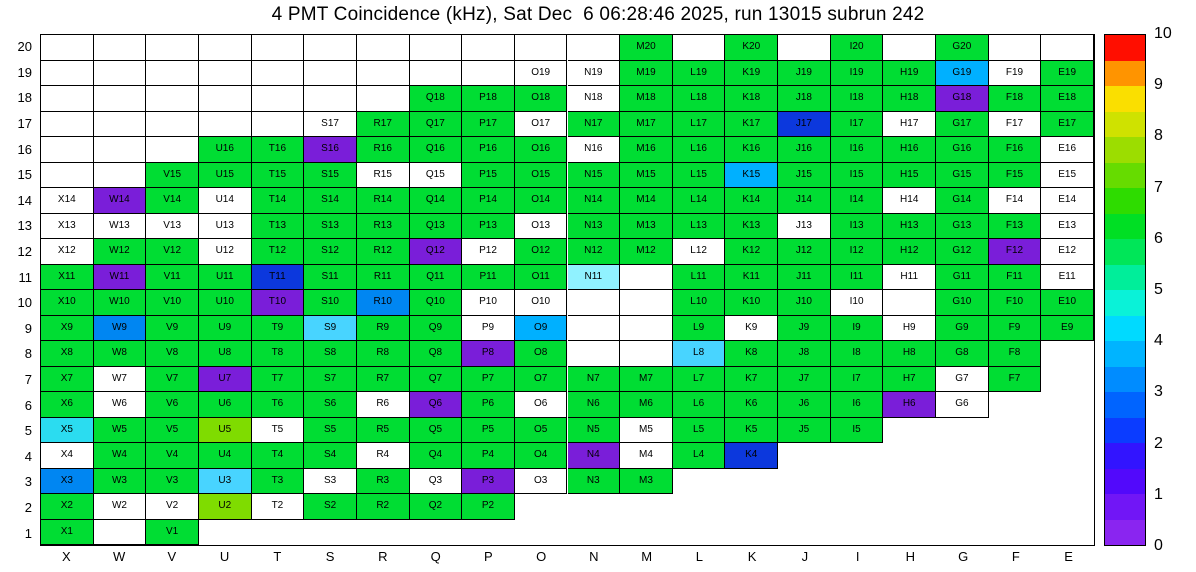 The image size is (1196, 572). I want to click on grid-cell-U10: U10, so click(225, 303).